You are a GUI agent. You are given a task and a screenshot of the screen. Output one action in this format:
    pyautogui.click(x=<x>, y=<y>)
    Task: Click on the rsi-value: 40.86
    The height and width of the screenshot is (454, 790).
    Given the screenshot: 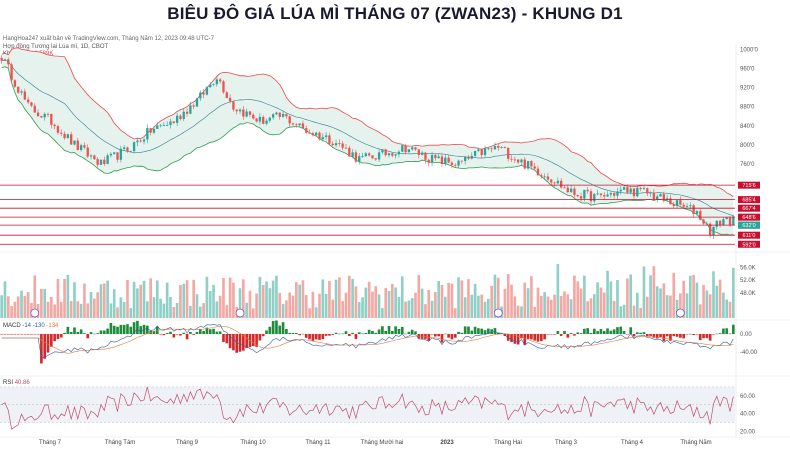 What is the action you would take?
    pyautogui.click(x=22, y=383)
    